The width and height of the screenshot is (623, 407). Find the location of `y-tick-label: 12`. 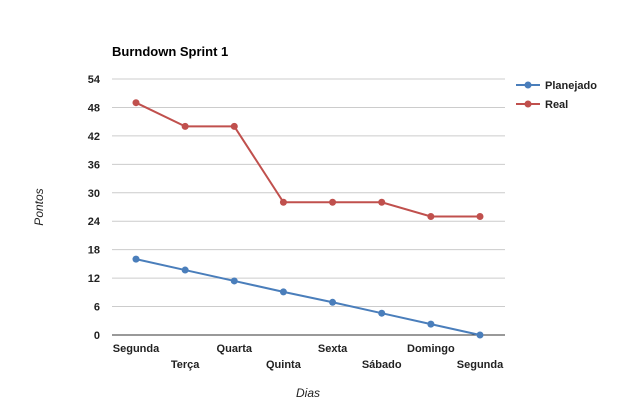

y-tick-label: 12 is located at coordinates (94, 279).